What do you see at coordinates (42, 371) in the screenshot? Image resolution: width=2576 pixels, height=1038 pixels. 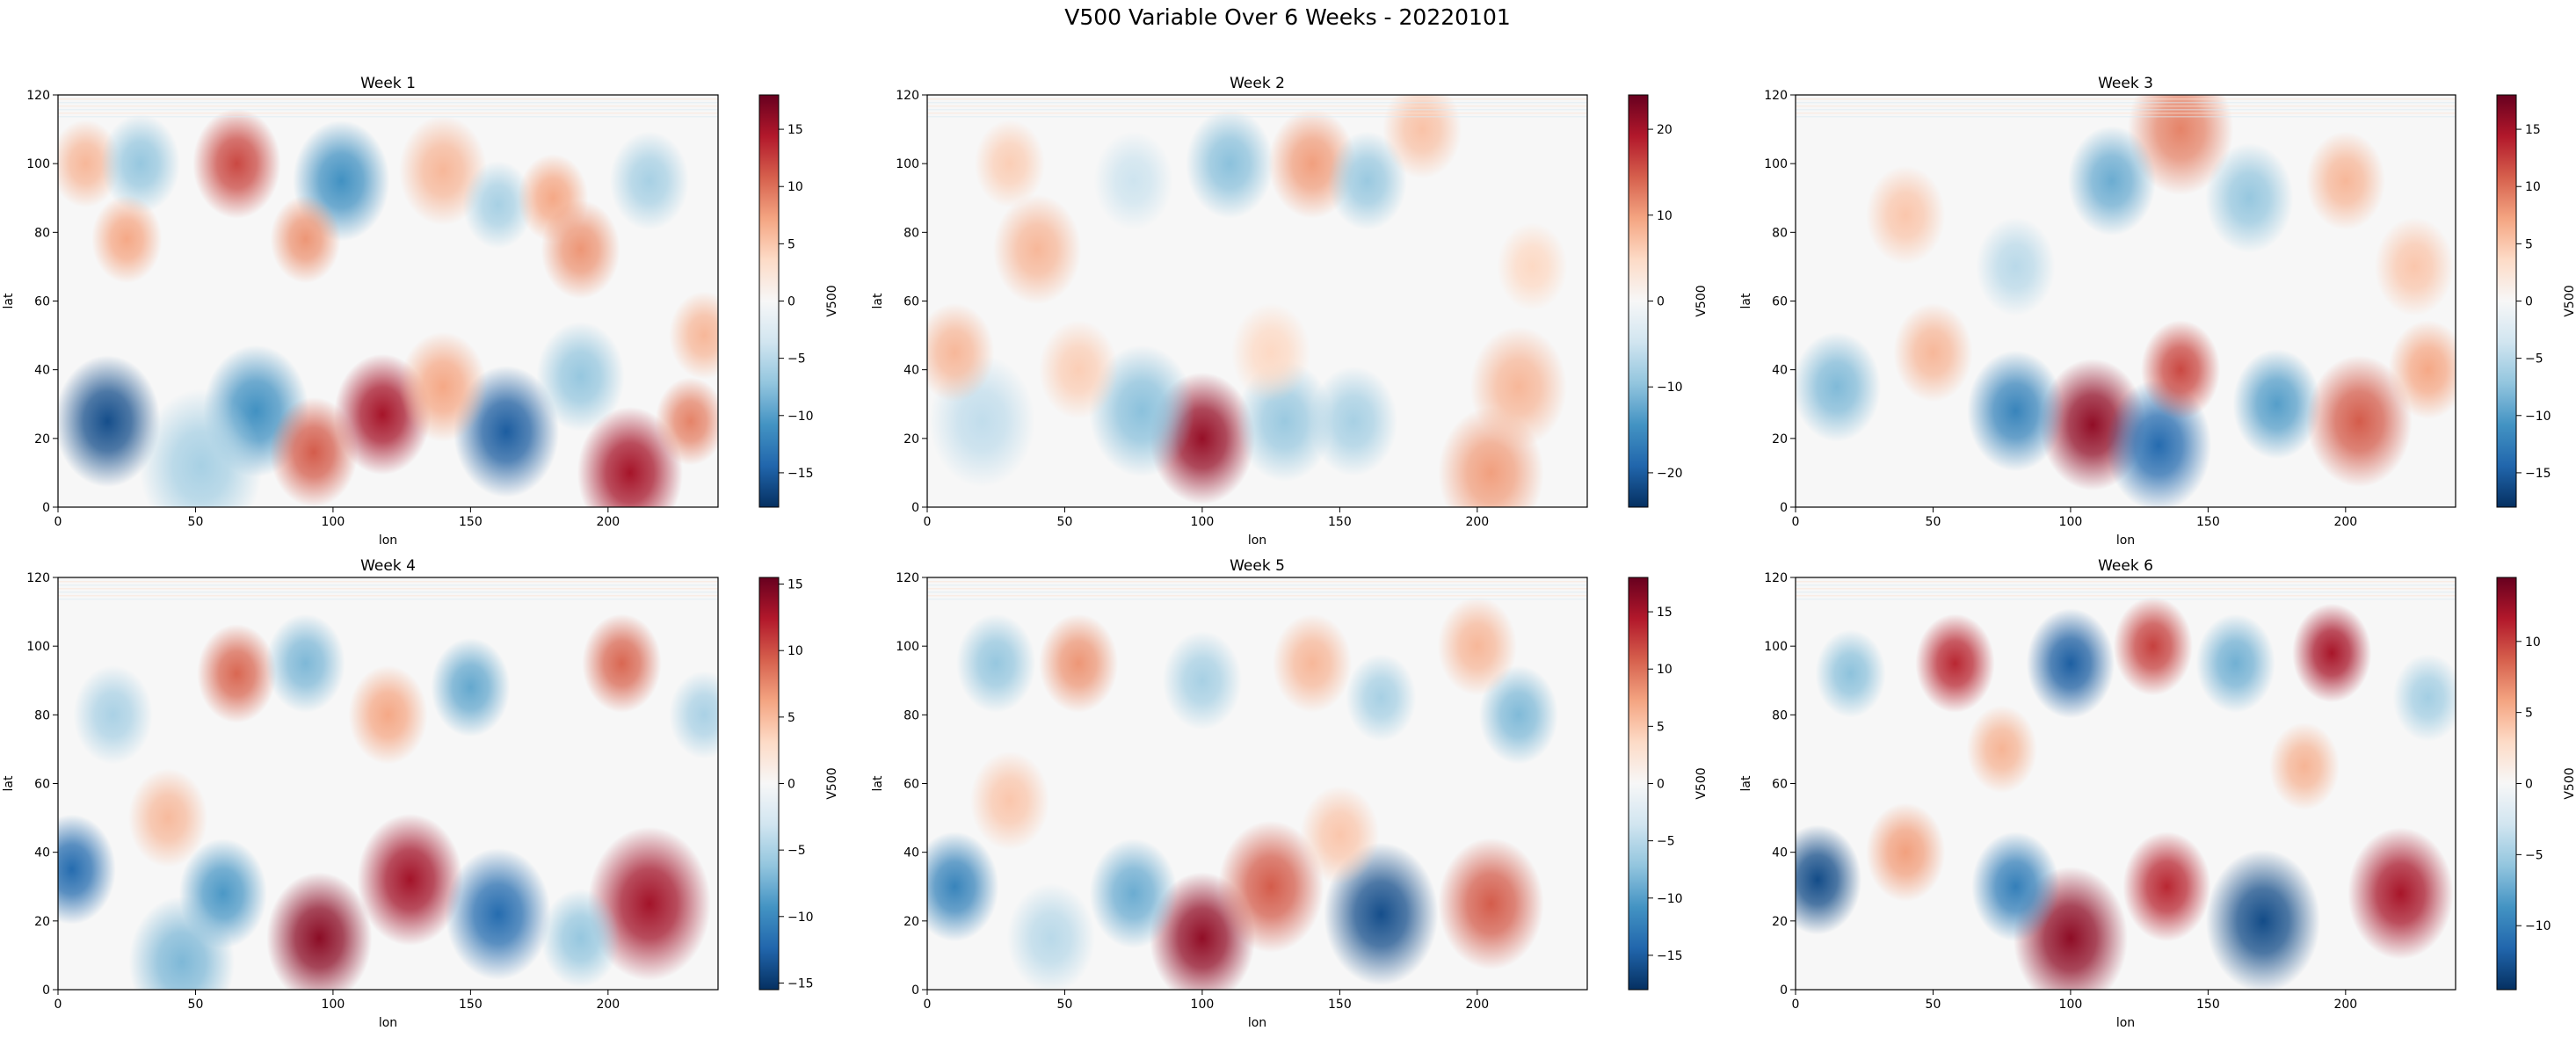 I see `y-tick-label: 40` at bounding box center [42, 371].